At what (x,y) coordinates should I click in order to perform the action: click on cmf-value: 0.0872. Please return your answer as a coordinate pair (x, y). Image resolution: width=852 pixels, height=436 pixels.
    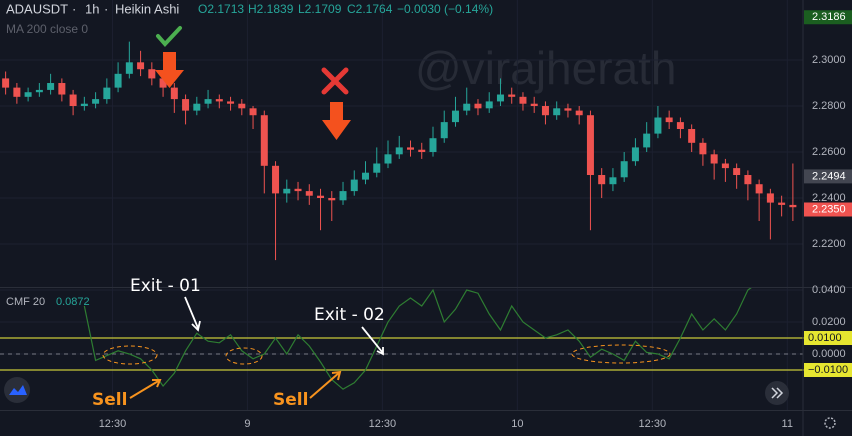
    Looking at the image, I should click on (73, 302).